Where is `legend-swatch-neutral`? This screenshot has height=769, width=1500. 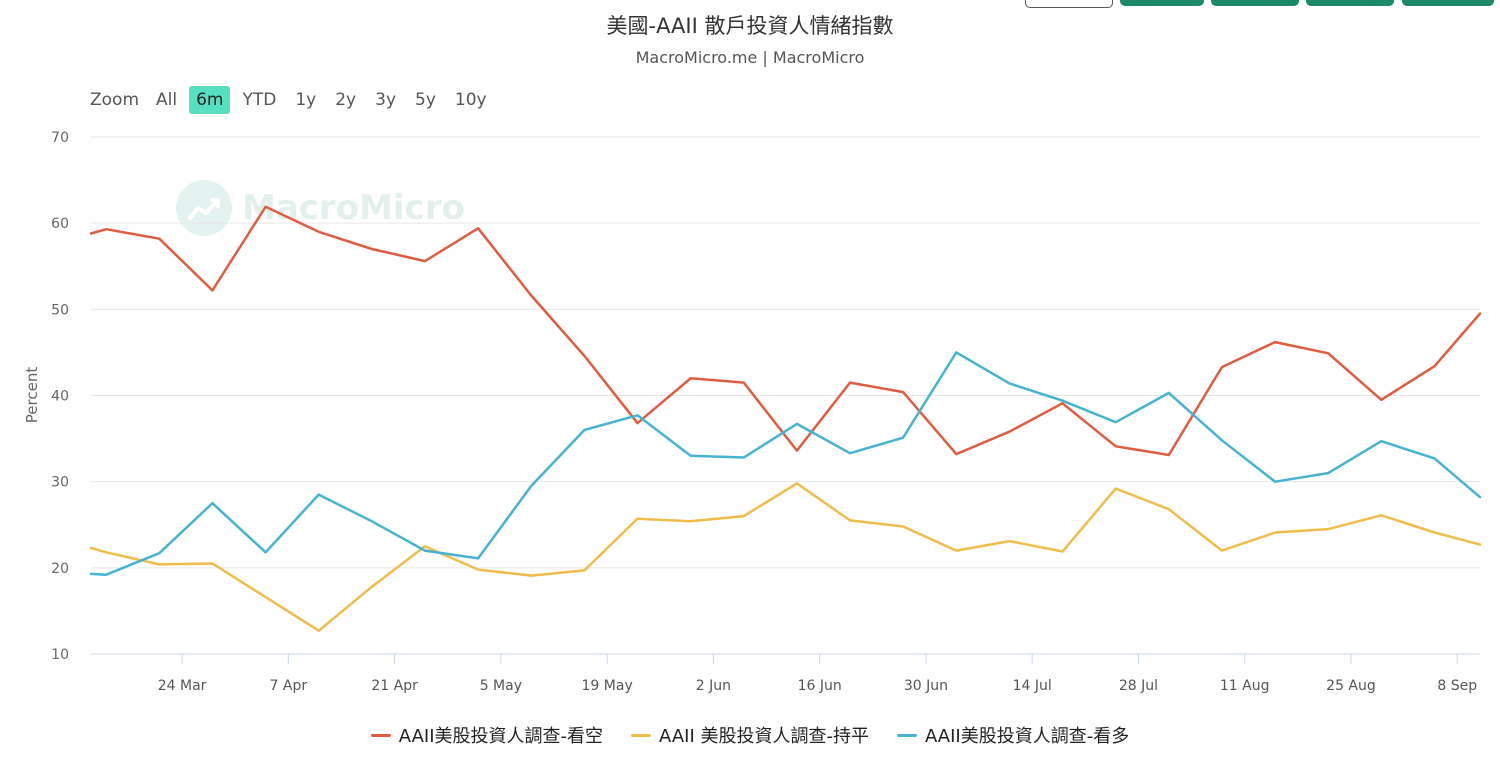
legend-swatch-neutral is located at coordinates (641, 735).